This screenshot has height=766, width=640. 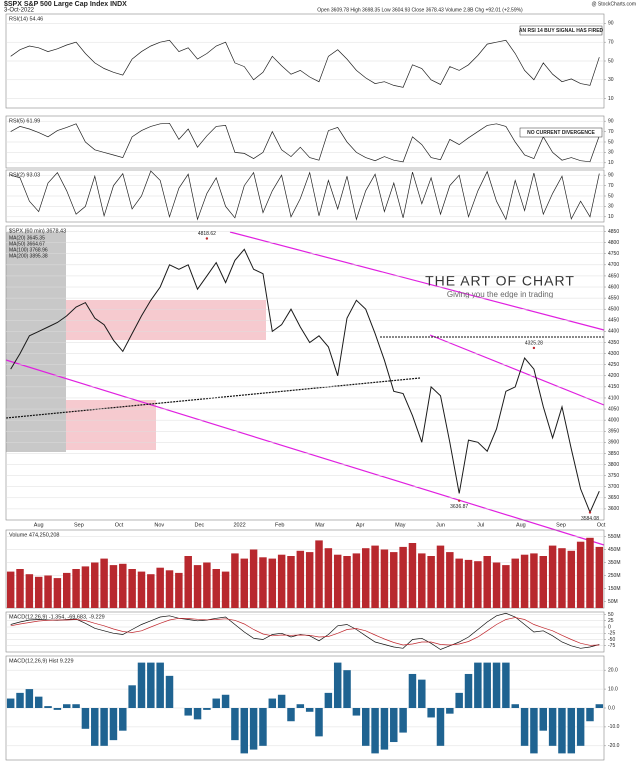 I want to click on price-label: 4325.28, so click(x=534, y=343).